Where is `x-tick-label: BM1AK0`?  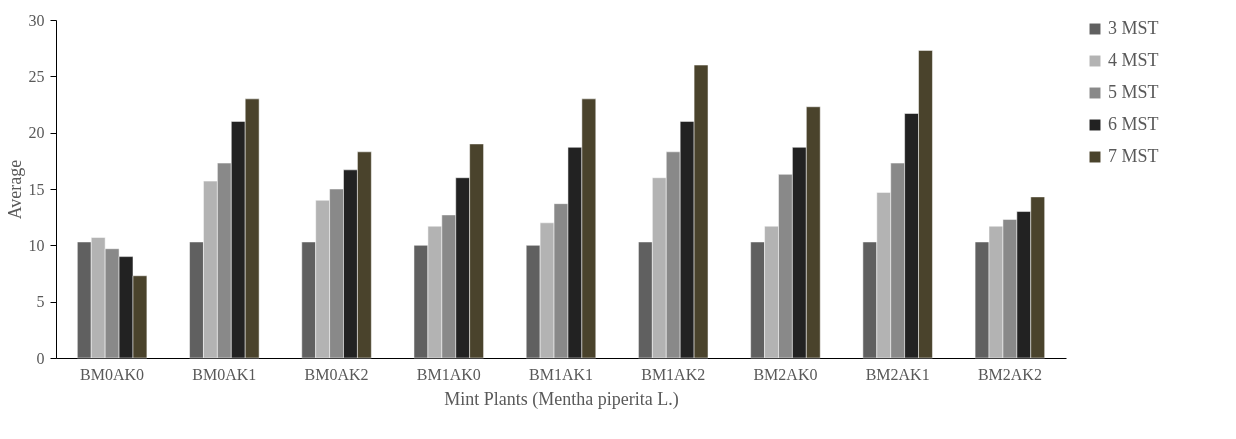 x-tick-label: BM1AK0 is located at coordinates (448, 374).